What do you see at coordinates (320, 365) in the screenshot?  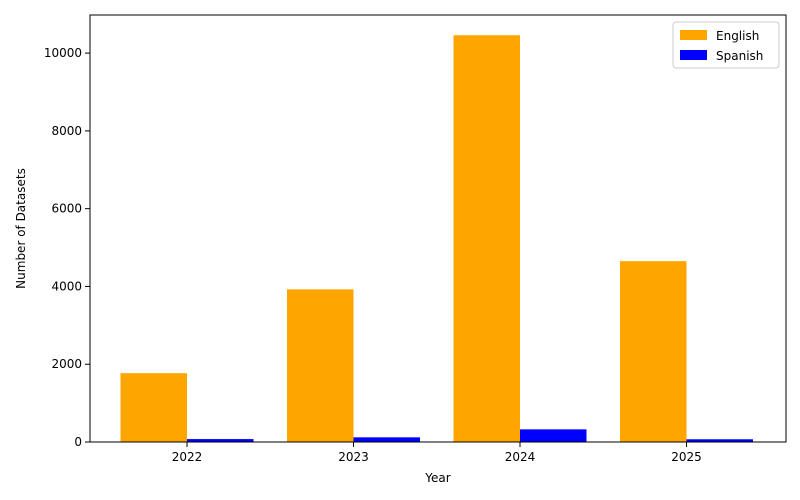 I see `bar-english-2023` at bounding box center [320, 365].